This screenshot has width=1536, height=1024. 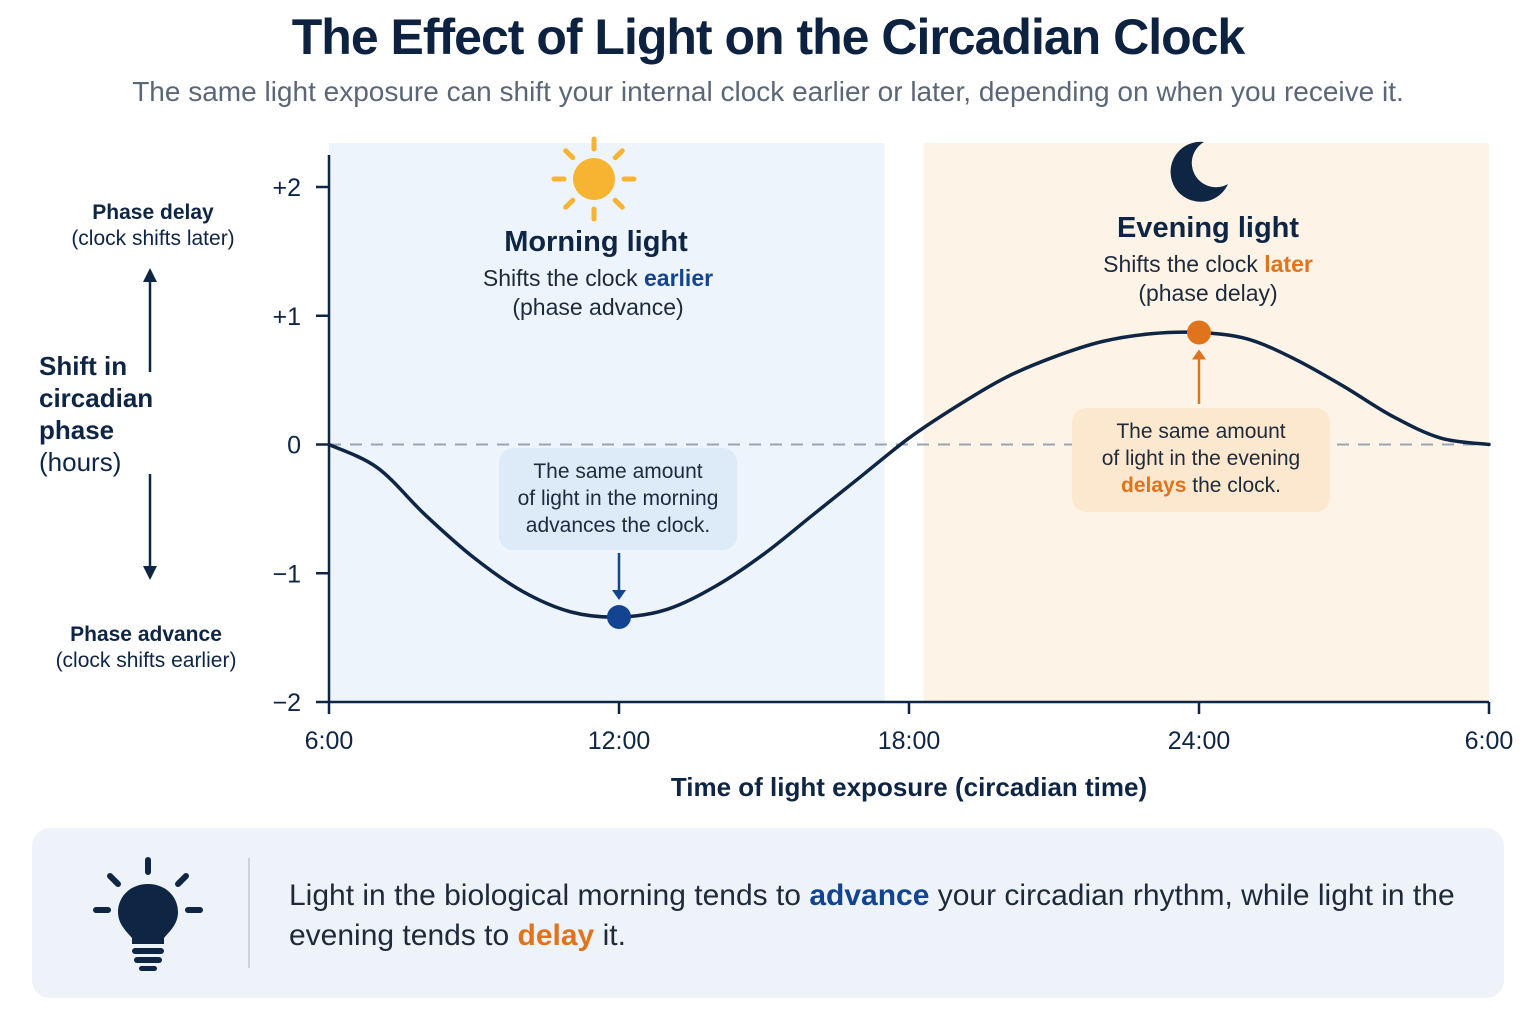 I want to click on x-axis-label: Time of light exposure (circadian time), so click(x=909, y=787).